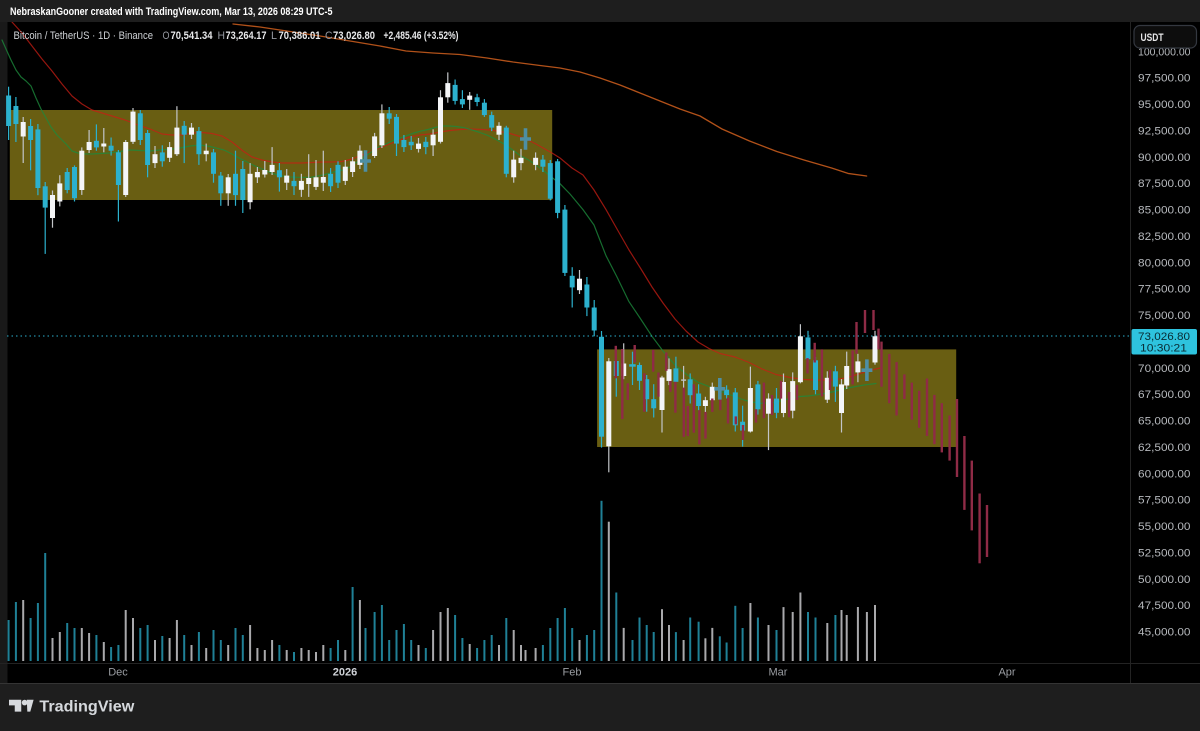 This screenshot has height=731, width=1200. Describe the element at coordinates (1164, 606) in the screenshot. I see `svg-text: 47,500.00` at that location.